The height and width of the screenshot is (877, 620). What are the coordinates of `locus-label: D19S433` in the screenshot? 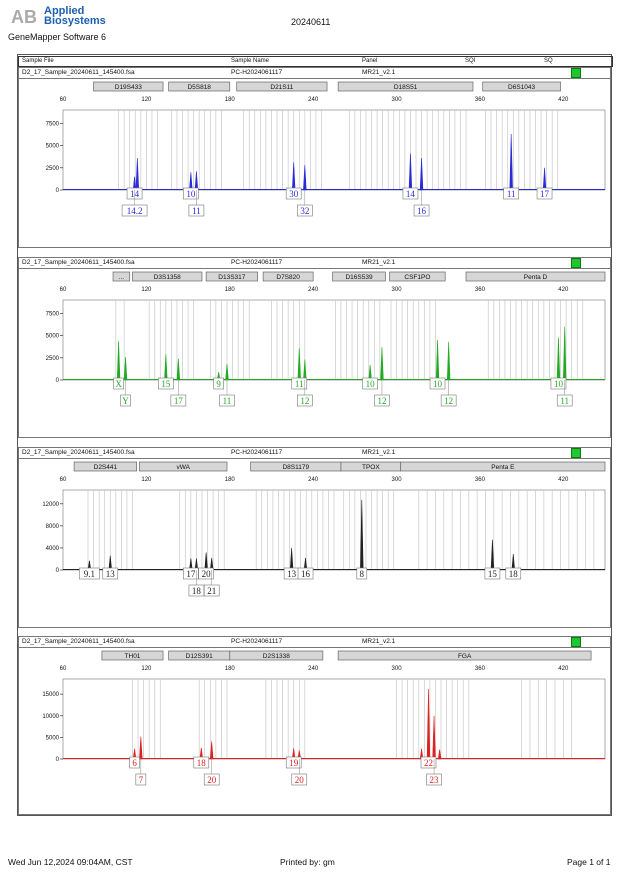 It's located at (128, 87).